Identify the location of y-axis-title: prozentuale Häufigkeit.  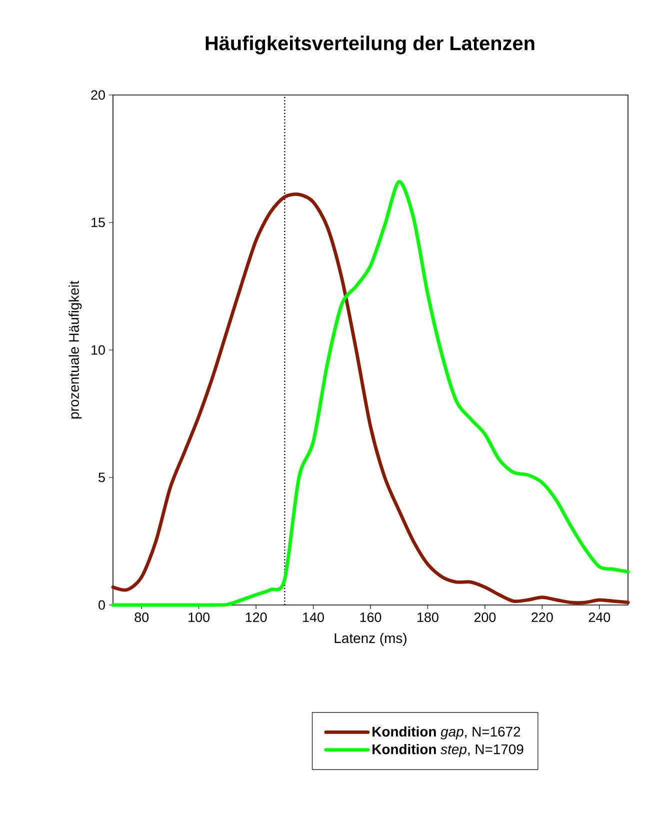
(75, 349).